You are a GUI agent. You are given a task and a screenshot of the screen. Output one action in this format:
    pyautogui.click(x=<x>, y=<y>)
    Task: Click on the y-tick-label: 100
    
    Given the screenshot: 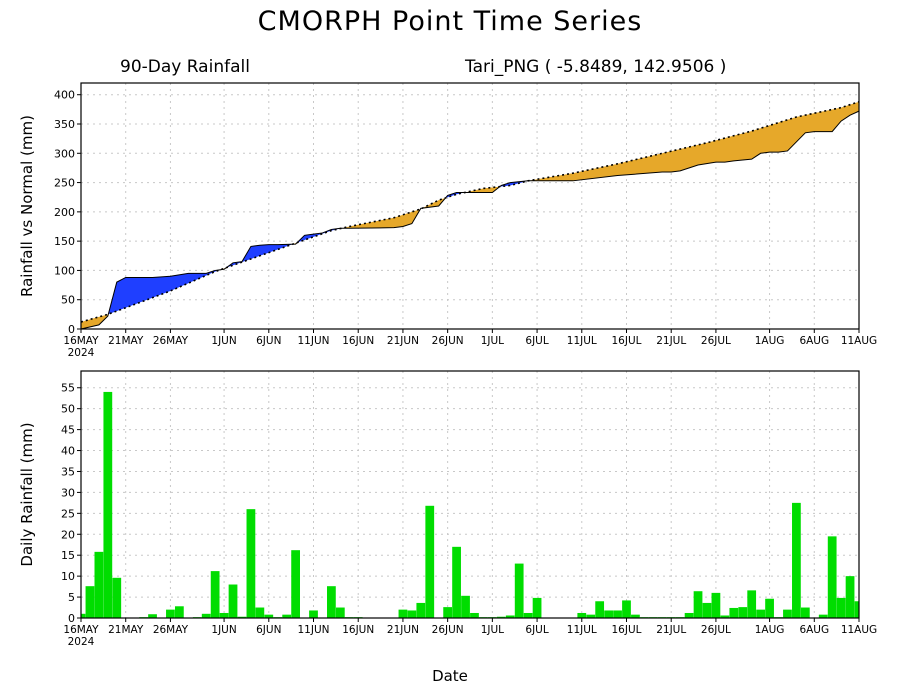 What is the action you would take?
    pyautogui.click(x=64, y=270)
    